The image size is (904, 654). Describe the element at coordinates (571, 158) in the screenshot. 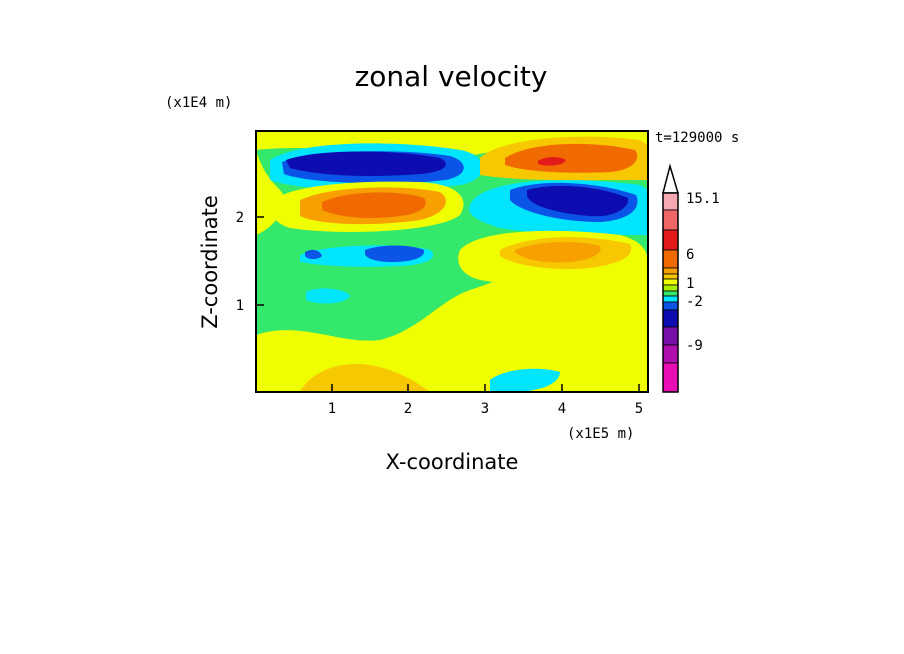

I see `field-orange-upper-right` at that location.